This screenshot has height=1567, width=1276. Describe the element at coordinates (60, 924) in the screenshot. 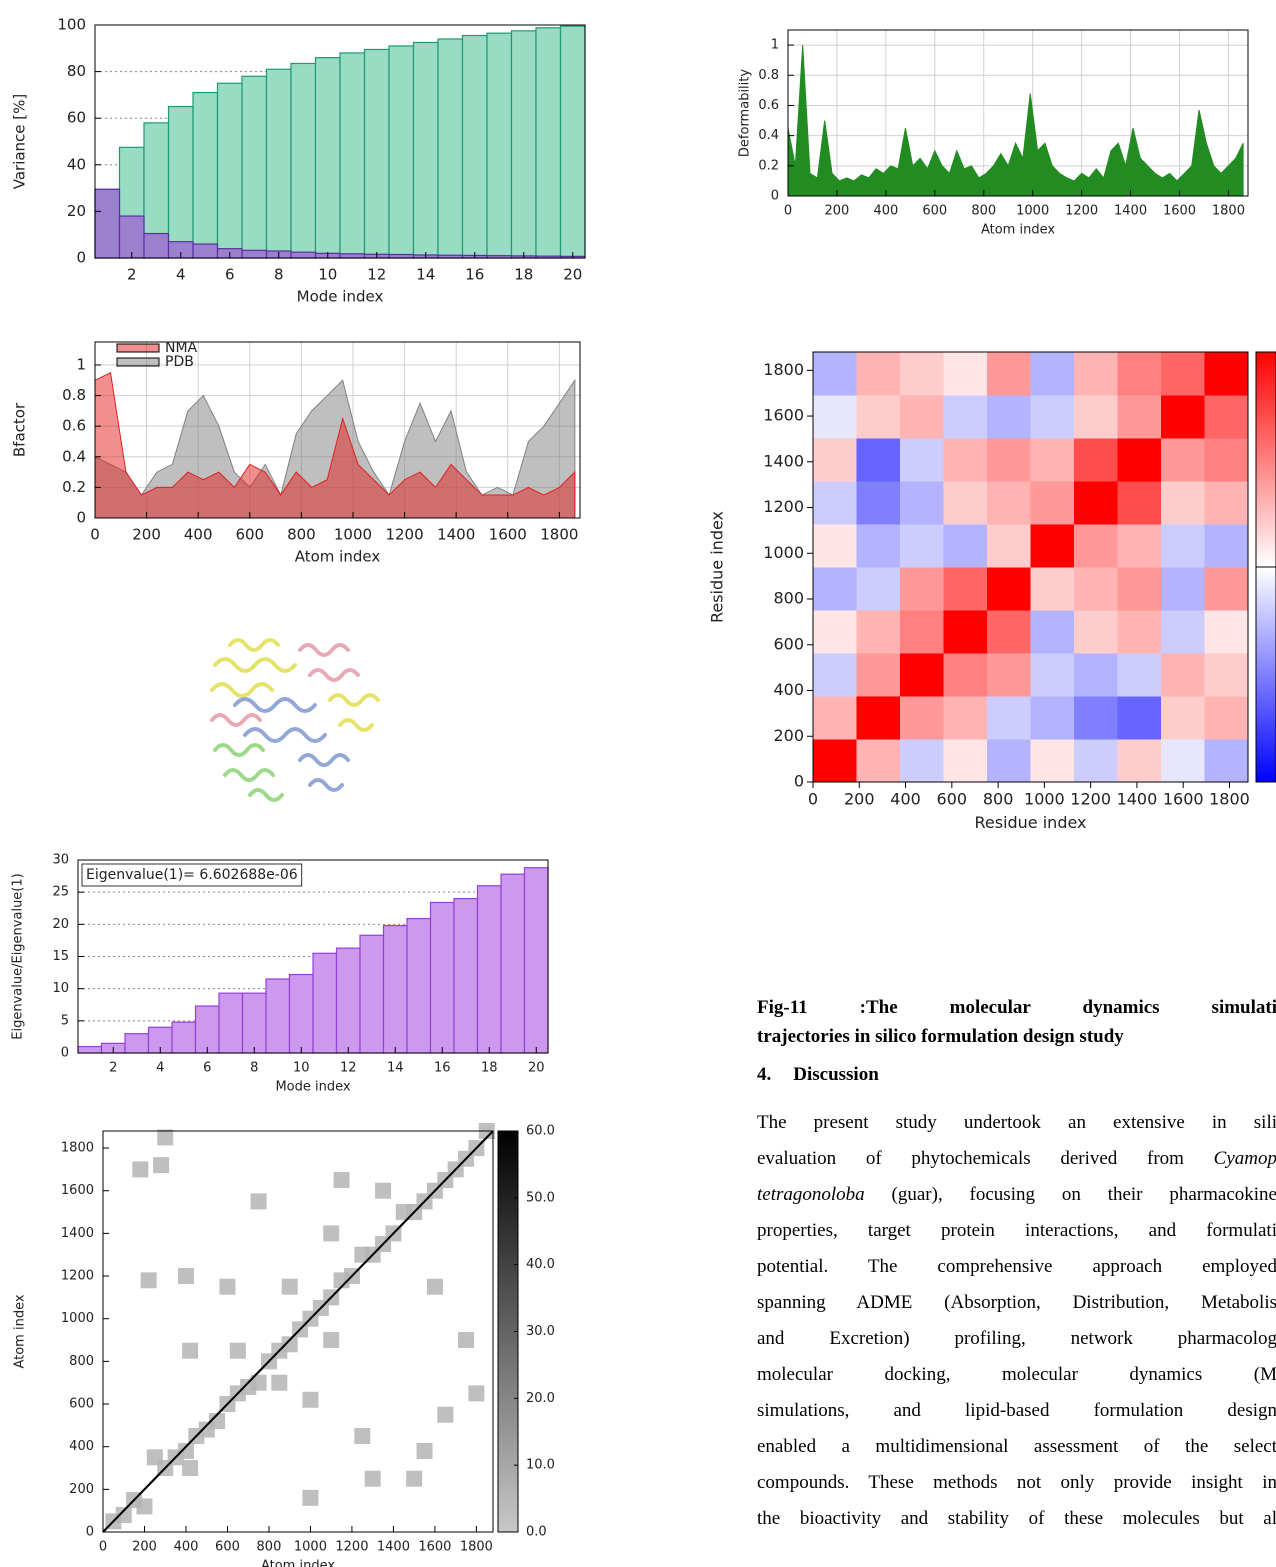

I see `y-tick-label: 20` at that location.